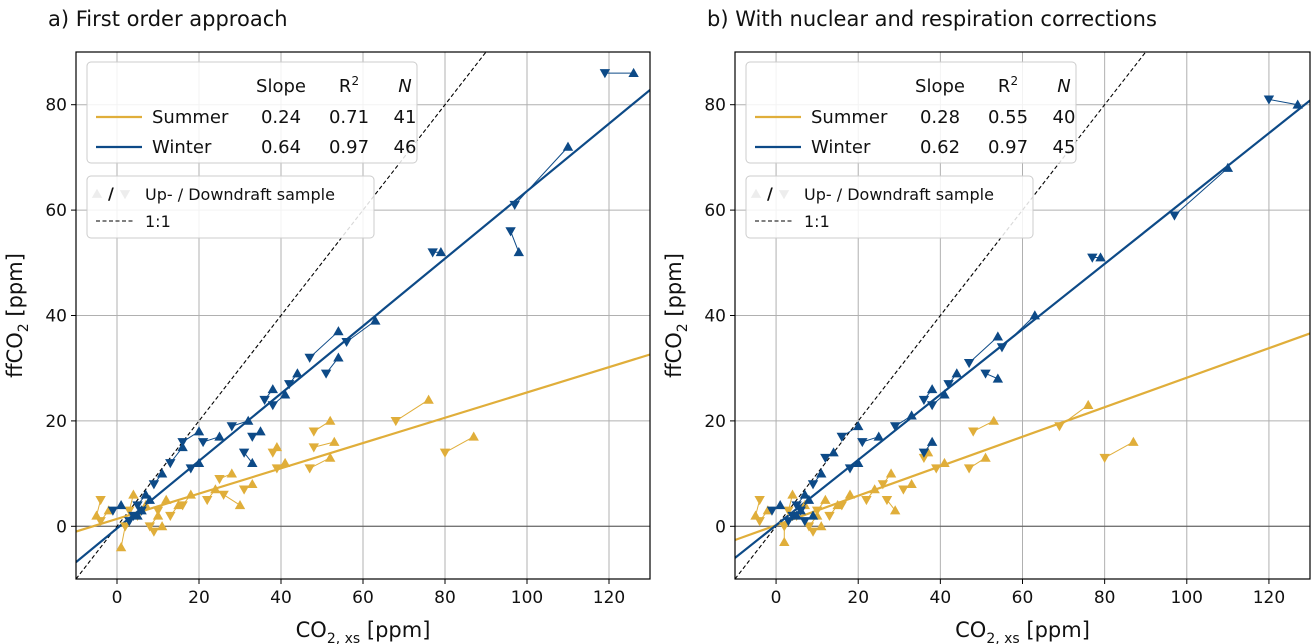 This screenshot has width=1314, height=644. What do you see at coordinates (349, 85) in the screenshot?
I see `legend-header-r2: R2` at bounding box center [349, 85].